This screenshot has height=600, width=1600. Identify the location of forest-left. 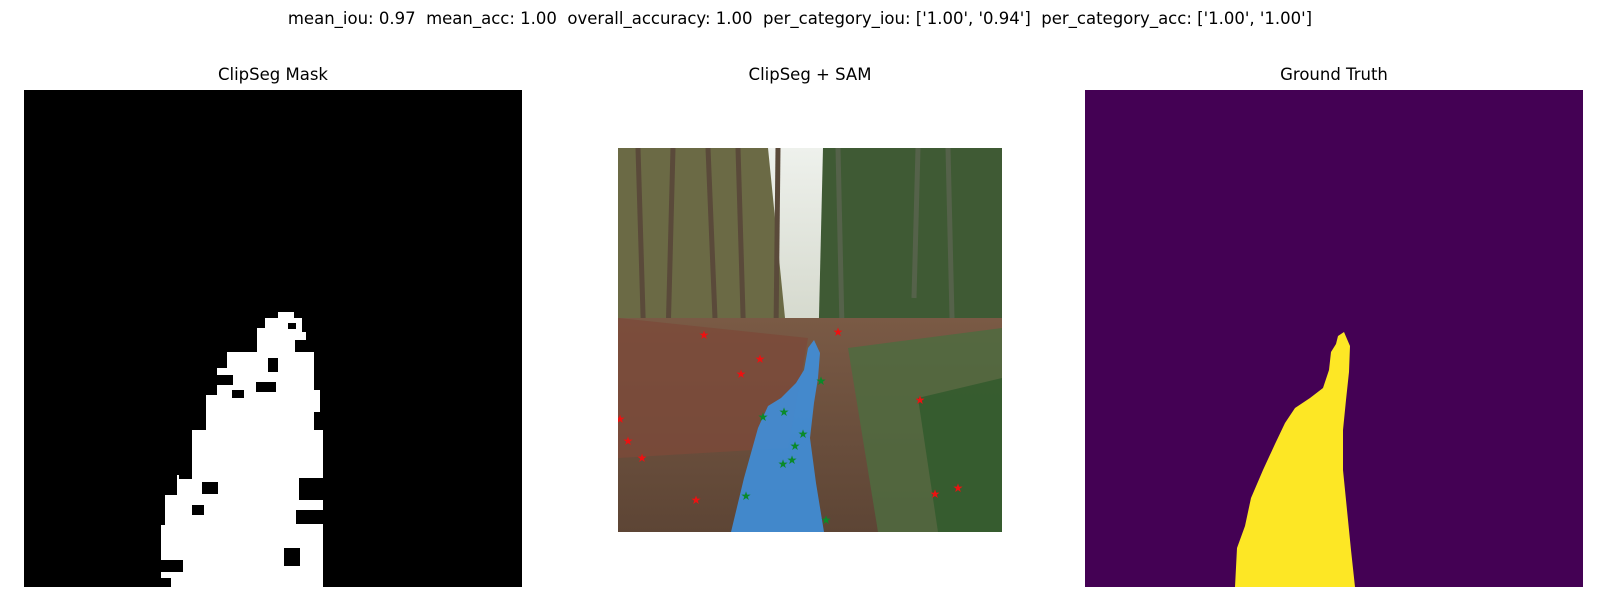
(703, 258).